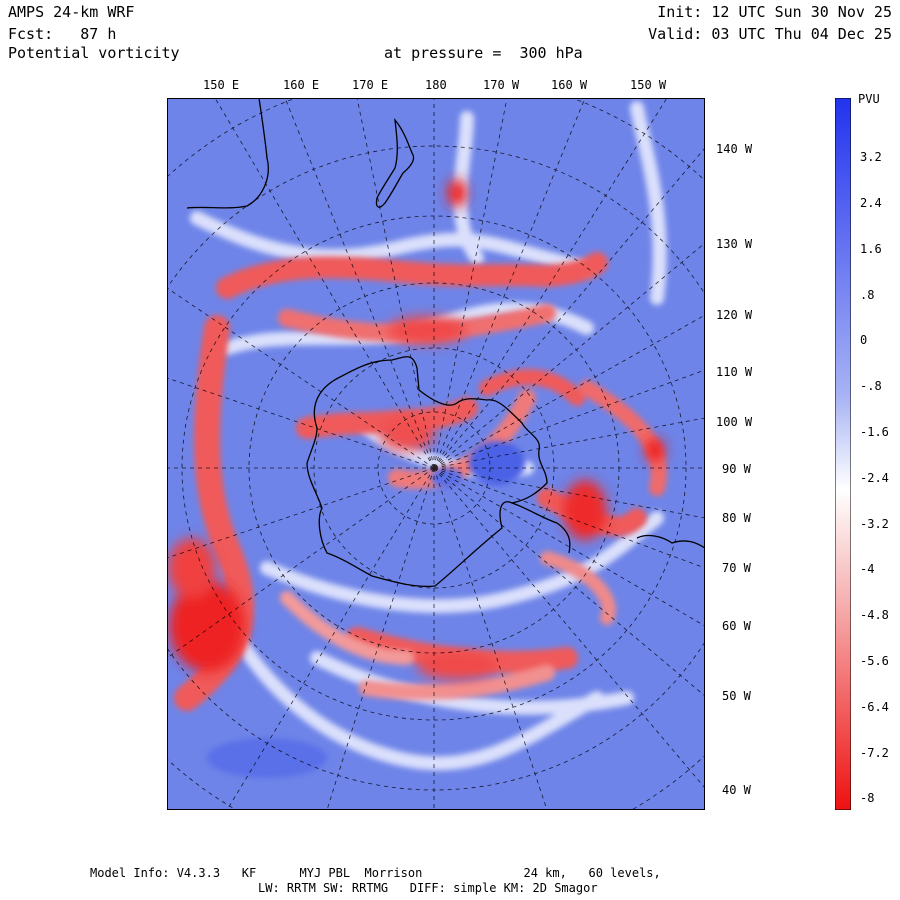 This screenshot has width=900, height=900. I want to click on lon-label-right: 60 W, so click(736, 626).